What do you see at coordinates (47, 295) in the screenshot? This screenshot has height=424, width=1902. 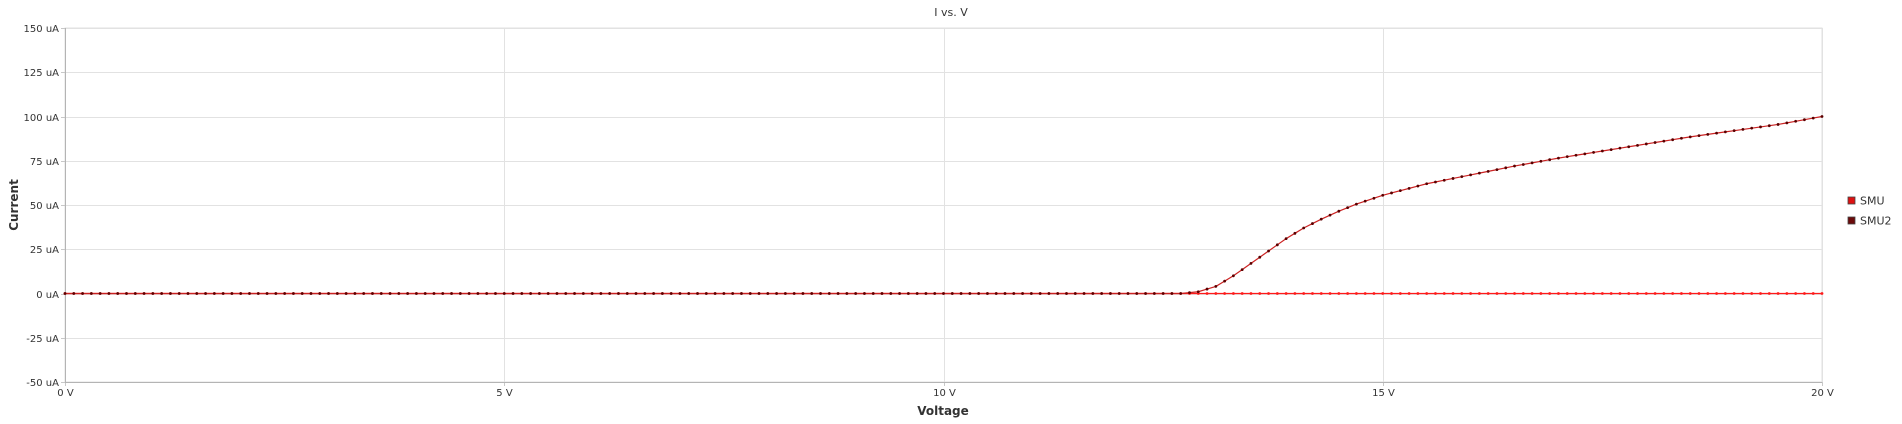 I see `y-tick-label: 0 uA` at bounding box center [47, 295].